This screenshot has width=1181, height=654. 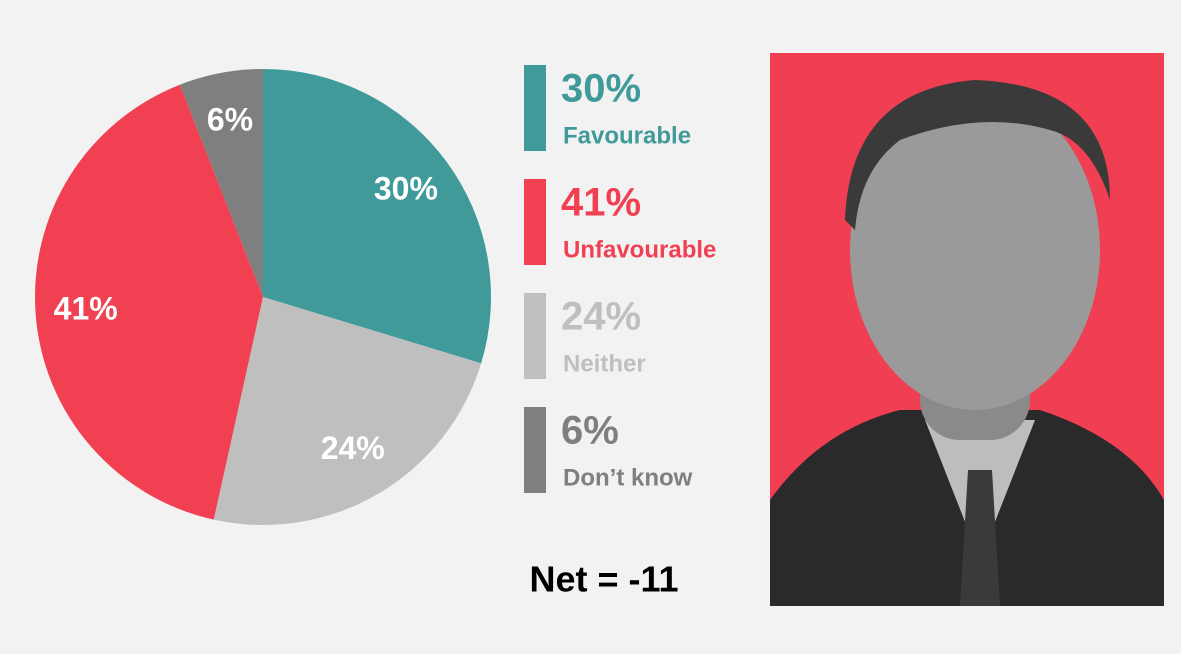 What do you see at coordinates (601, 317) in the screenshot?
I see `legend-value: 24%` at bounding box center [601, 317].